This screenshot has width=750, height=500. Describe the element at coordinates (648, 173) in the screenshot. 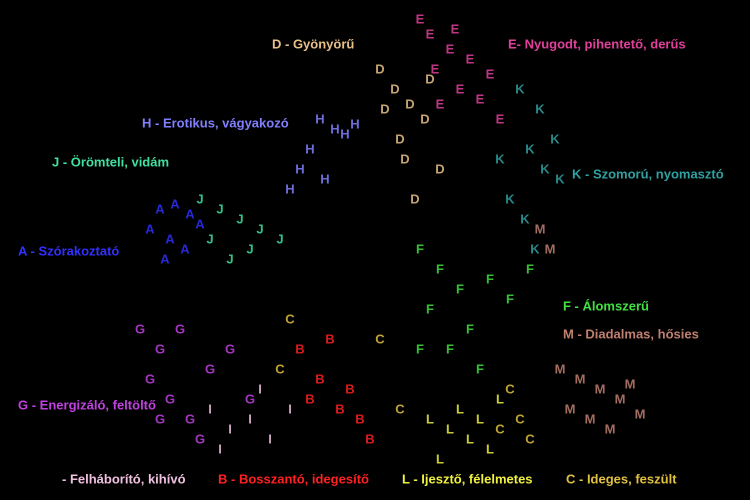

I see `cluster-label: K - Szomorú, nyomasztó` at that location.